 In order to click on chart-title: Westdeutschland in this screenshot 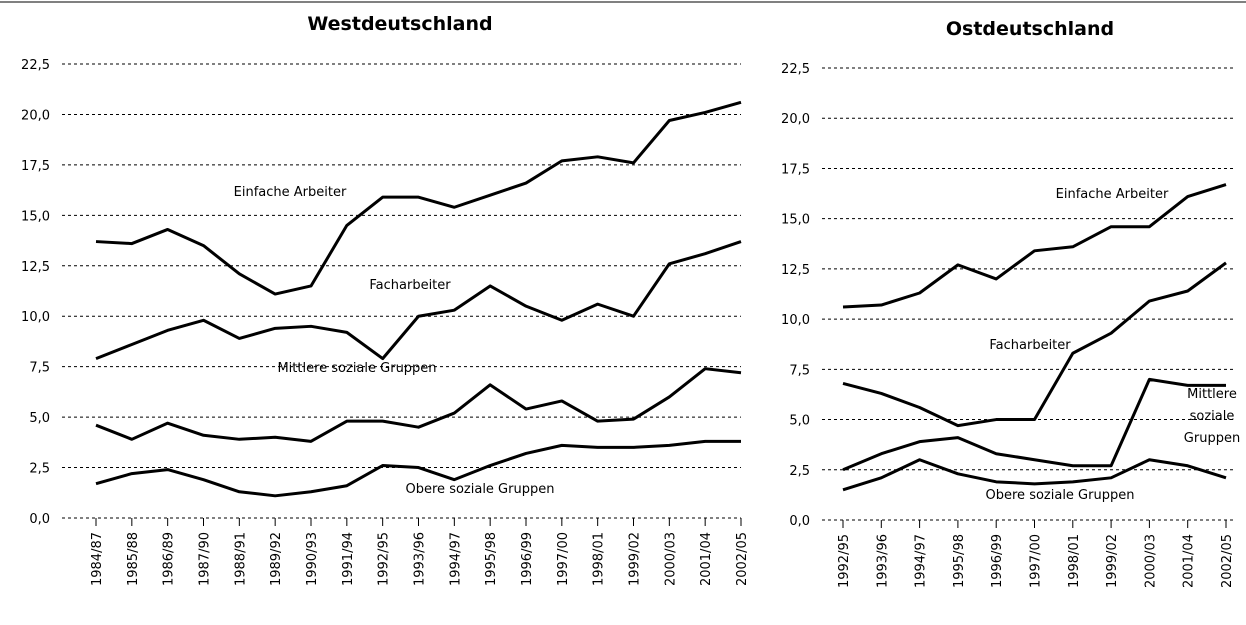, I will do `click(399, 24)`.